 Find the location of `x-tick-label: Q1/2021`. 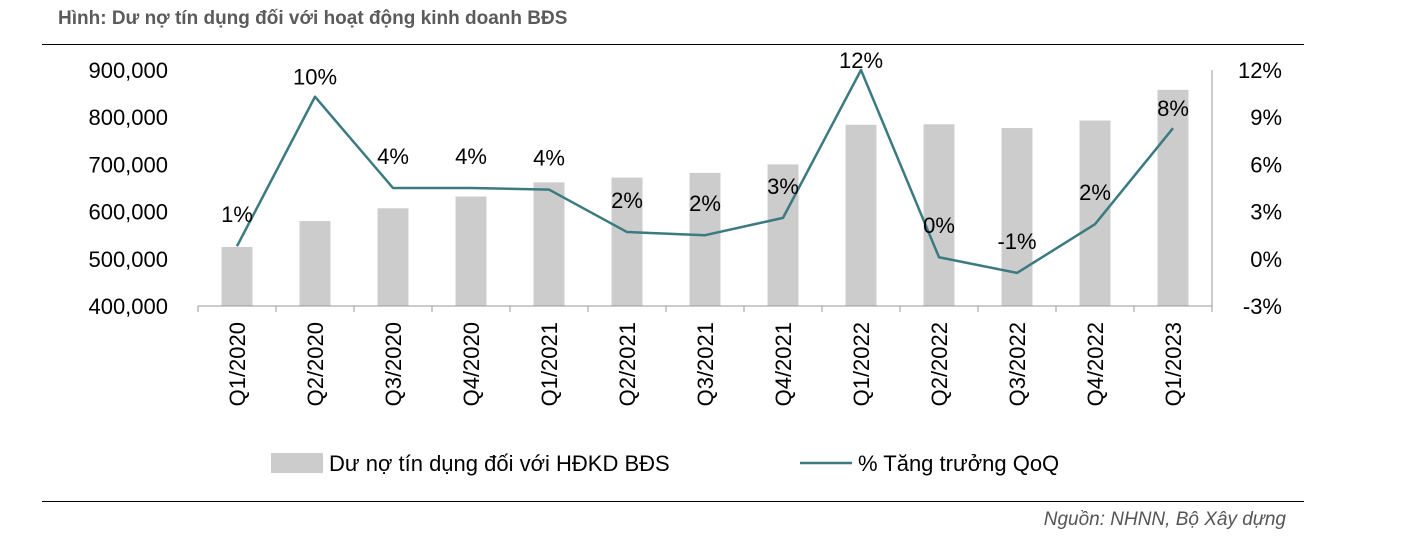

x-tick-label: Q1/2021 is located at coordinates (549, 364).